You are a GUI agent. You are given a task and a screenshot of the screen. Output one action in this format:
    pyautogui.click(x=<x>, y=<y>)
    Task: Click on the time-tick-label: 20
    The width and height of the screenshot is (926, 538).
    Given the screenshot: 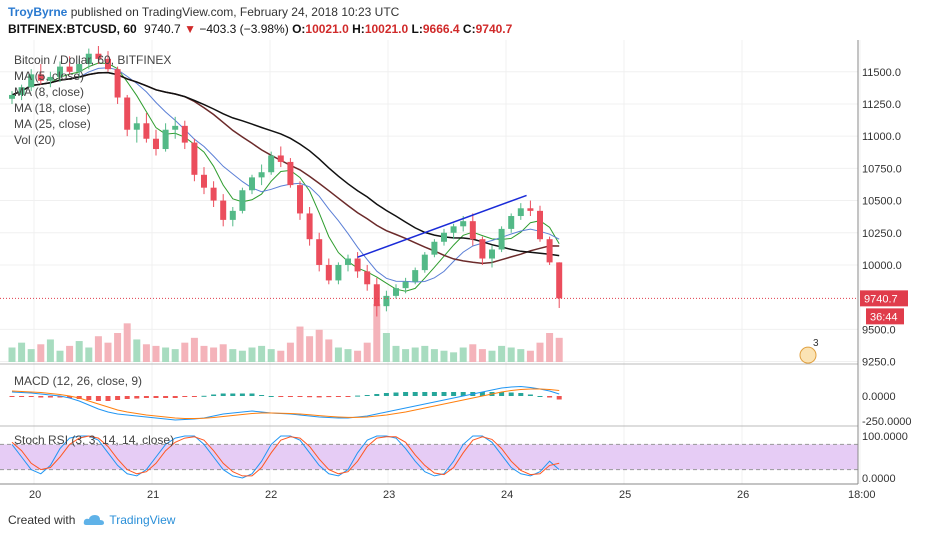 What is the action you would take?
    pyautogui.click(x=35, y=495)
    